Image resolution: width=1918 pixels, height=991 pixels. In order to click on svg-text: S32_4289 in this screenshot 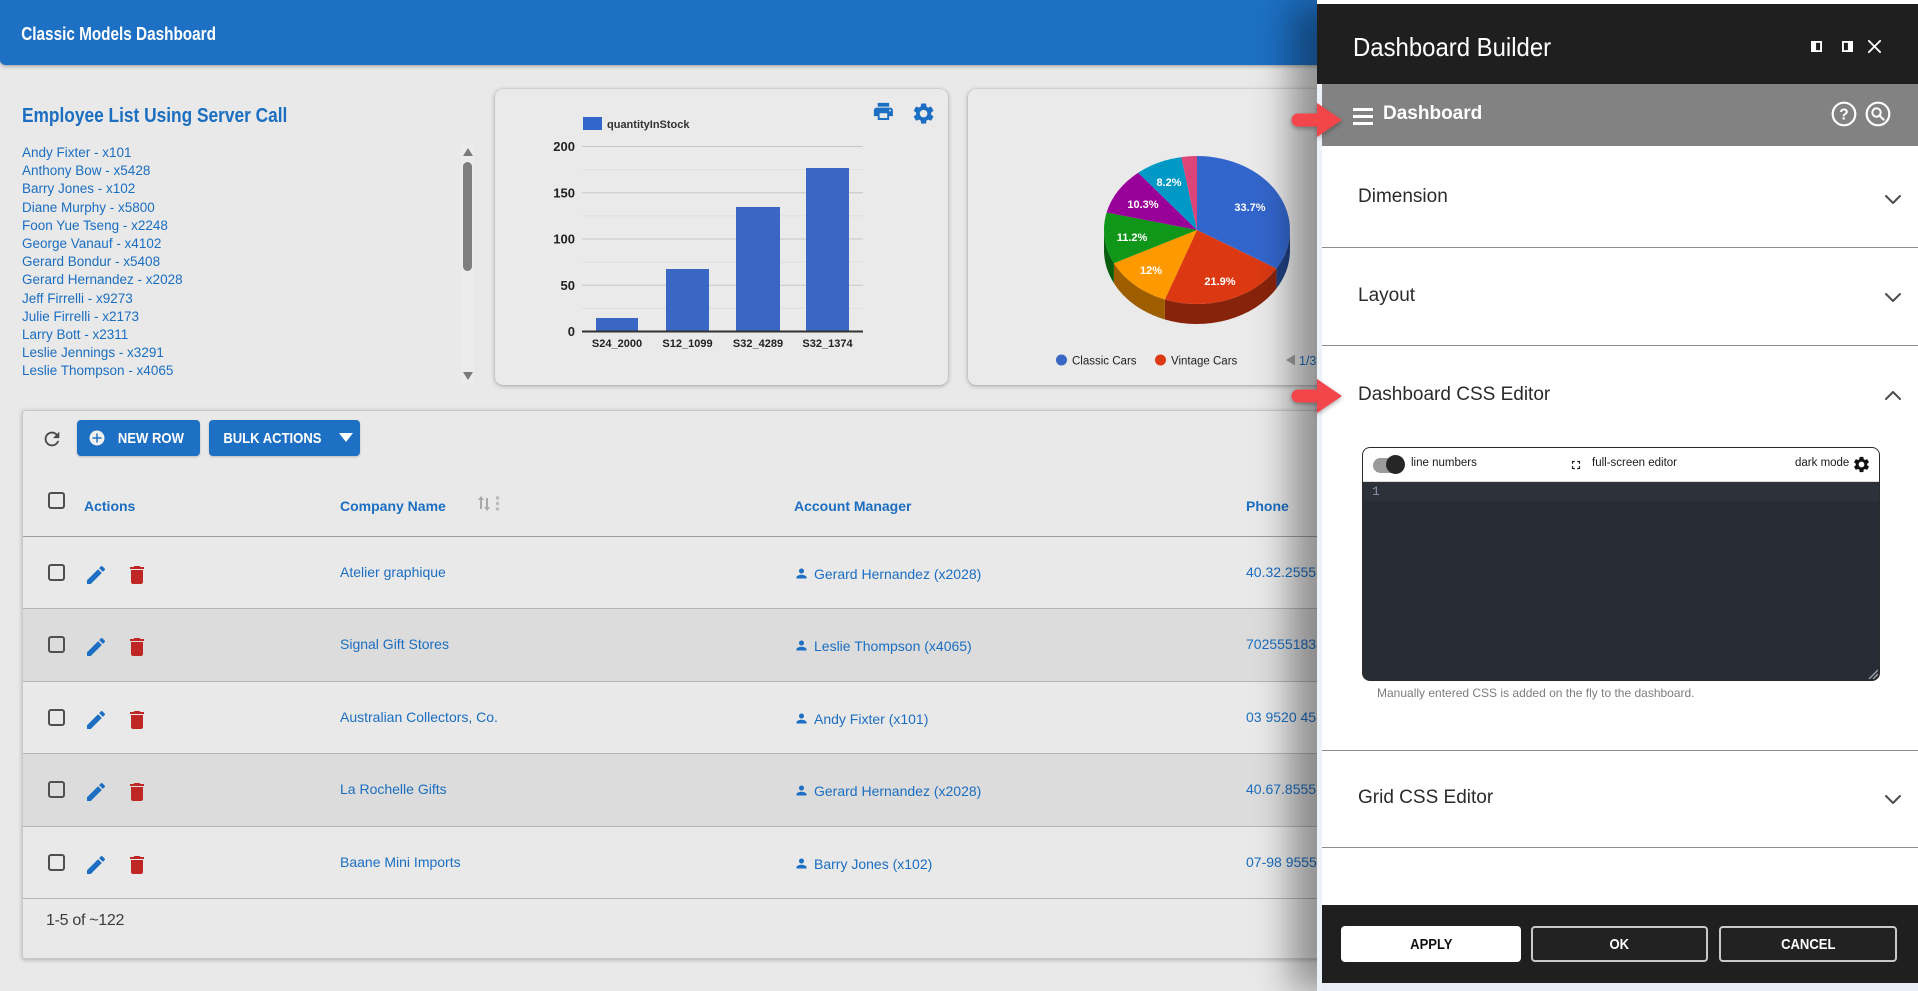, I will do `click(758, 344)`.